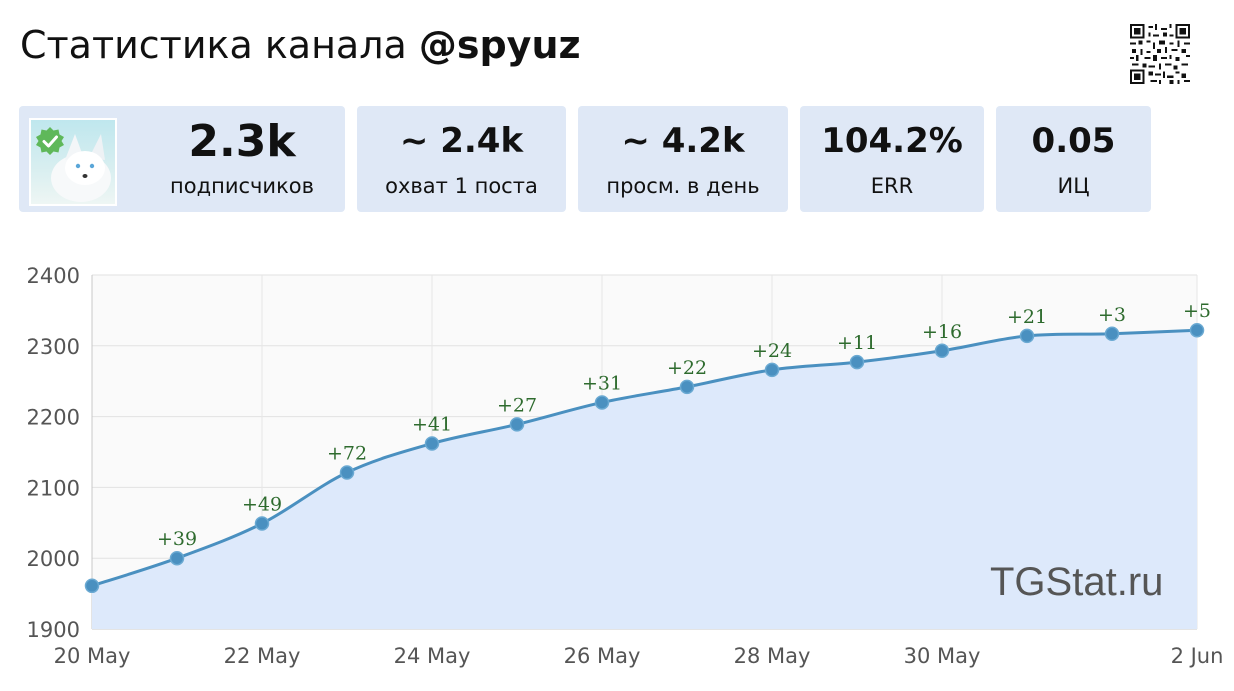  I want to click on err-label: ERR, so click(892, 186).